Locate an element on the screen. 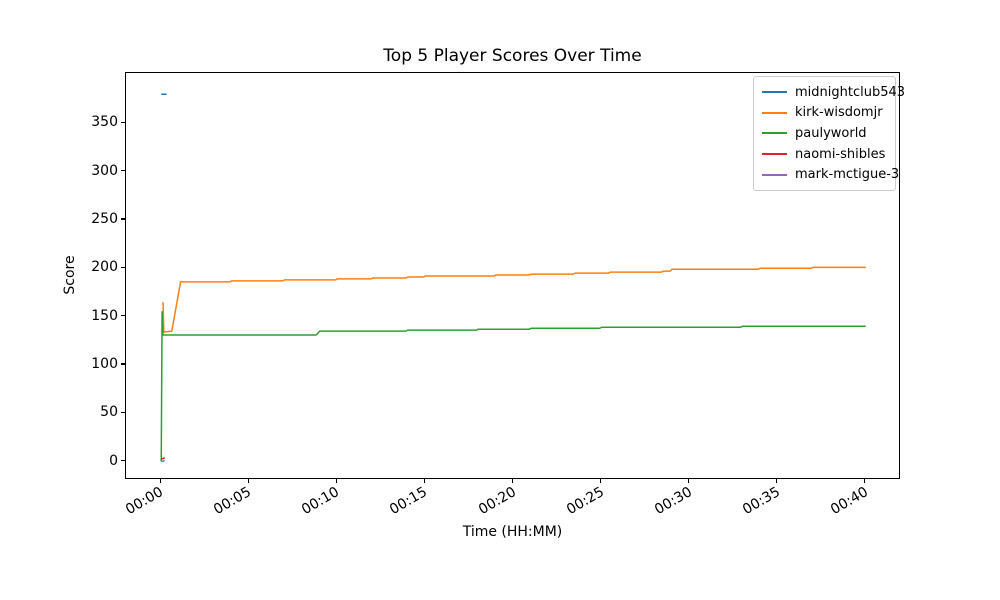  y-tick-label: 100 is located at coordinates (104, 363).